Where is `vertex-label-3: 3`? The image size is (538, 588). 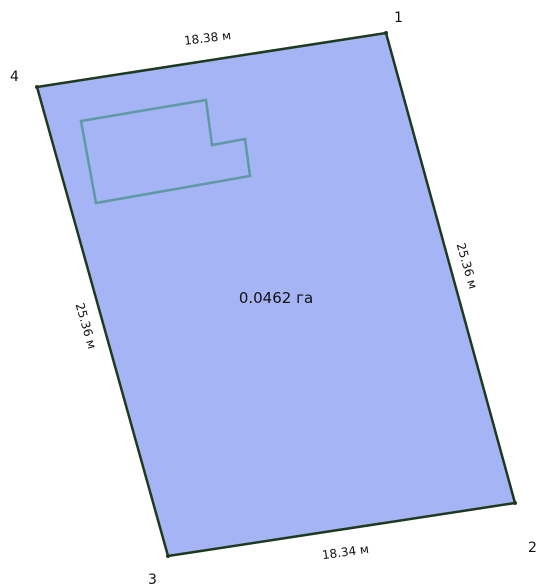 vertex-label-3: 3 is located at coordinates (152, 580).